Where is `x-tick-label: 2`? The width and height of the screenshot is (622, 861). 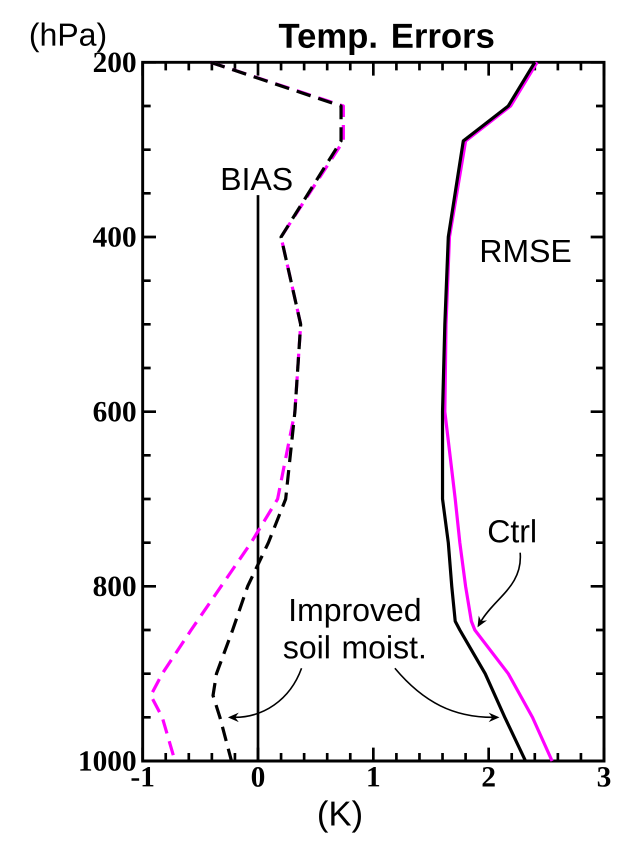
x-tick-label: 2 is located at coordinates (488, 776).